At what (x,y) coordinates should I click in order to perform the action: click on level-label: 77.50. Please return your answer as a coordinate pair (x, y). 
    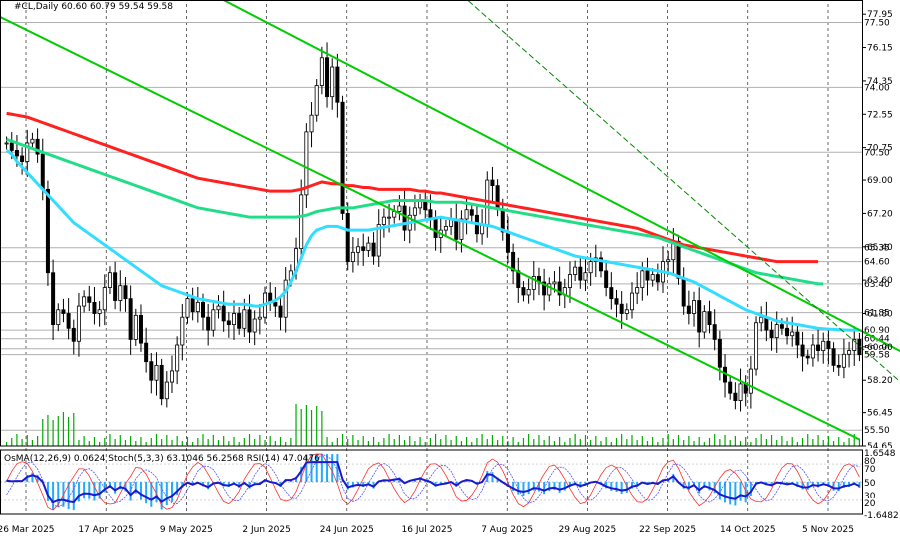
    Looking at the image, I should click on (877, 24).